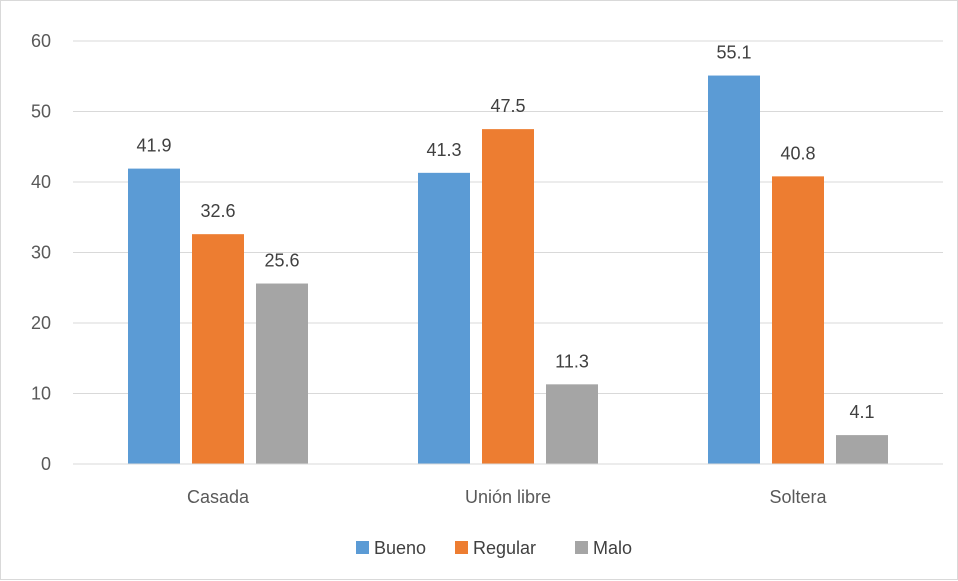 The width and height of the screenshot is (958, 581). Describe the element at coordinates (797, 153) in the screenshot. I see `data-label: 40.8` at that location.